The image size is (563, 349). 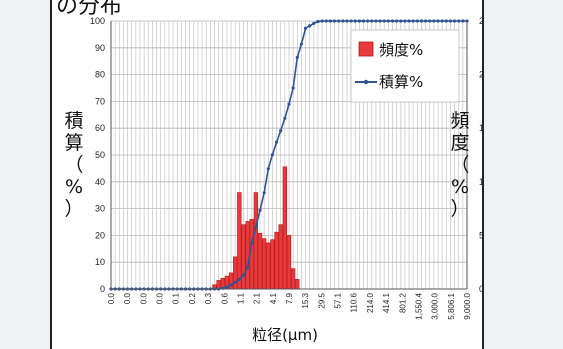 I want to click on right-axis-label: 頻 度 （ % ）, so click(x=460, y=165).